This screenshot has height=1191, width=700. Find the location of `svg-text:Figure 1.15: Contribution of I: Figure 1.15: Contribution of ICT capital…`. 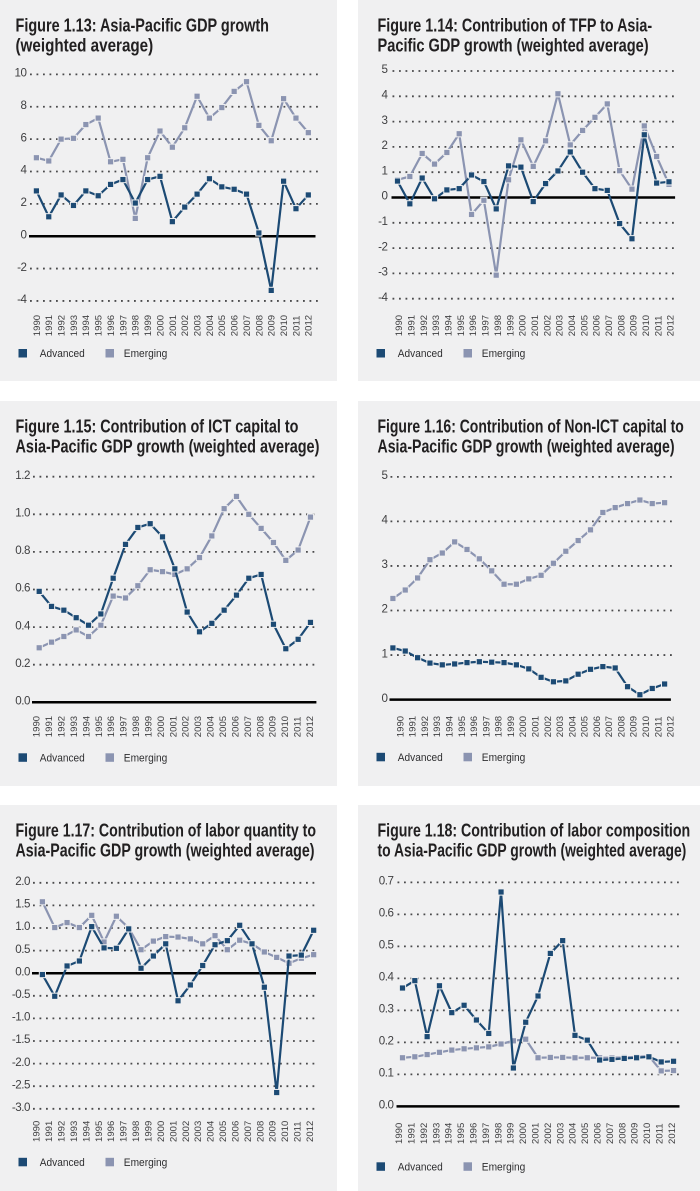

svg-text:Figure 1.15: Contribution of I: Figure 1.15: Contribution of ICT capital… is located at coordinates (157, 426).